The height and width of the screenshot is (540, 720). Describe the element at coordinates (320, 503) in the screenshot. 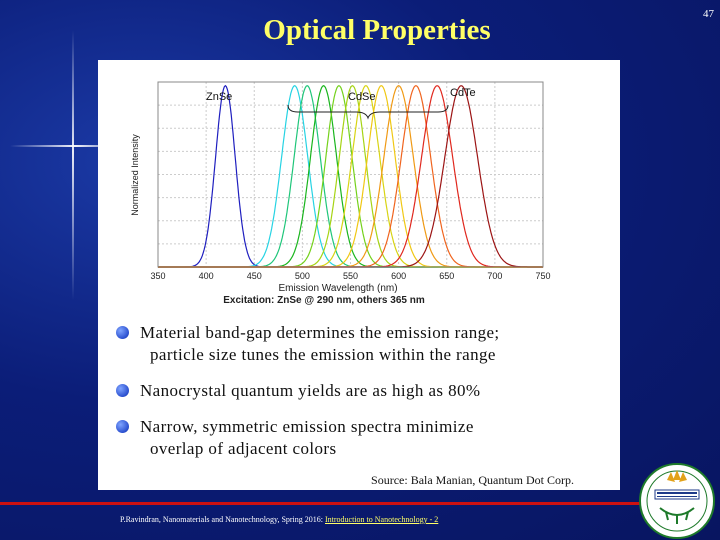

I see `footer-bar` at that location.